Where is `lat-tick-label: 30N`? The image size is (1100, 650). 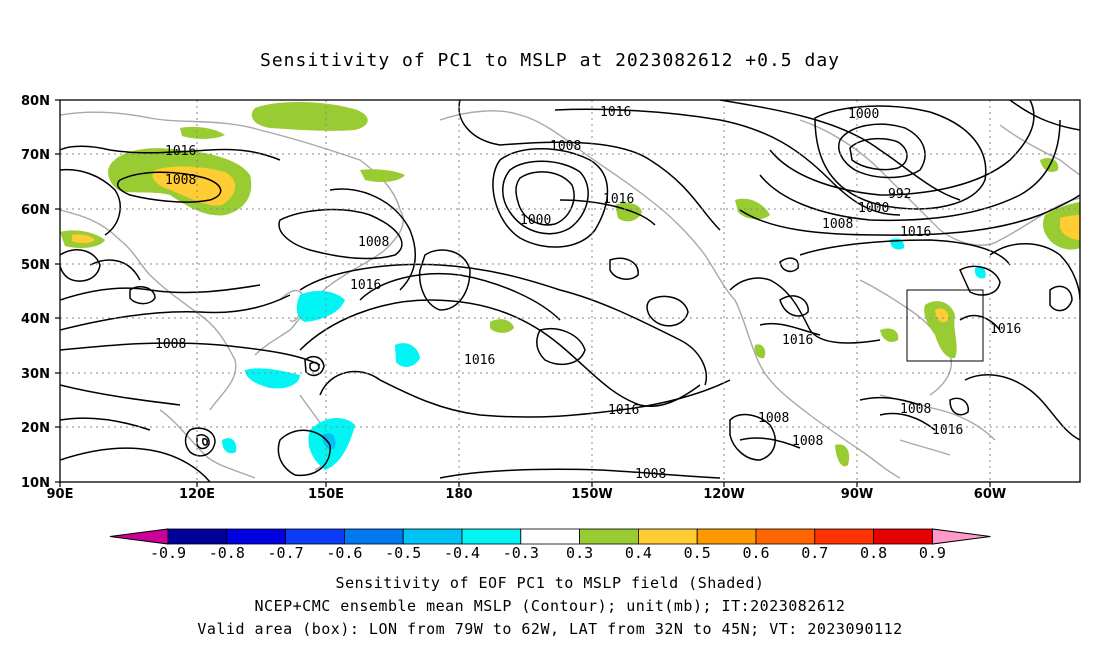
lat-tick-label: 30N is located at coordinates (35, 374).